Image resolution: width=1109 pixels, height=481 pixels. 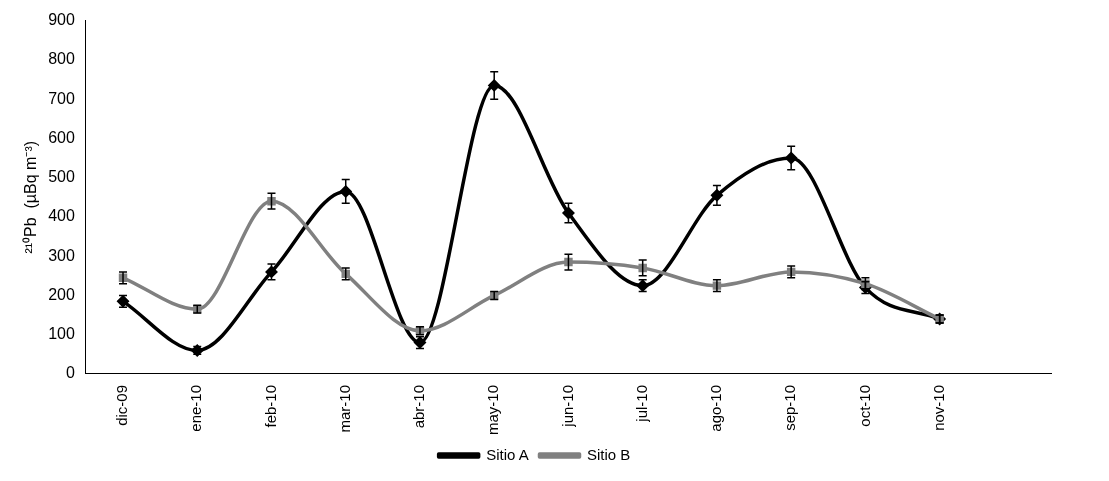 I want to click on x-tick-label: oct-10, so click(x=864, y=405).